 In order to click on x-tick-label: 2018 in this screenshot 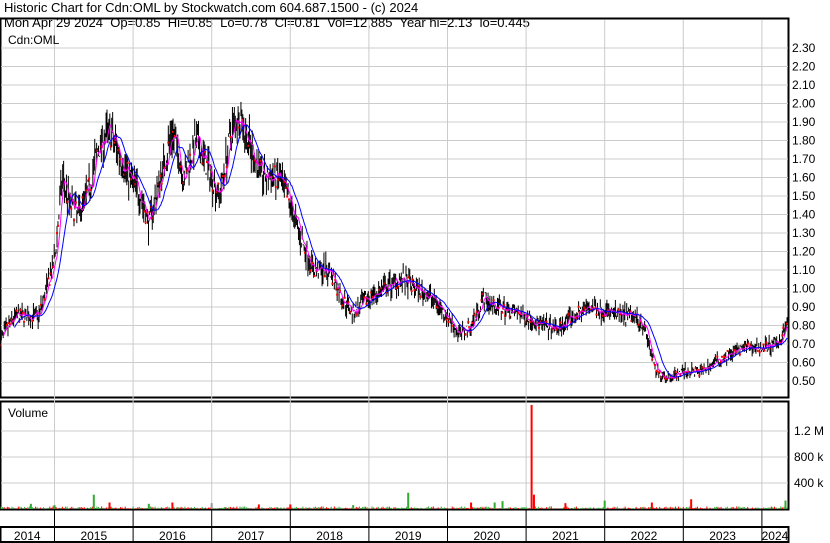, I will do `click(329, 536)`.